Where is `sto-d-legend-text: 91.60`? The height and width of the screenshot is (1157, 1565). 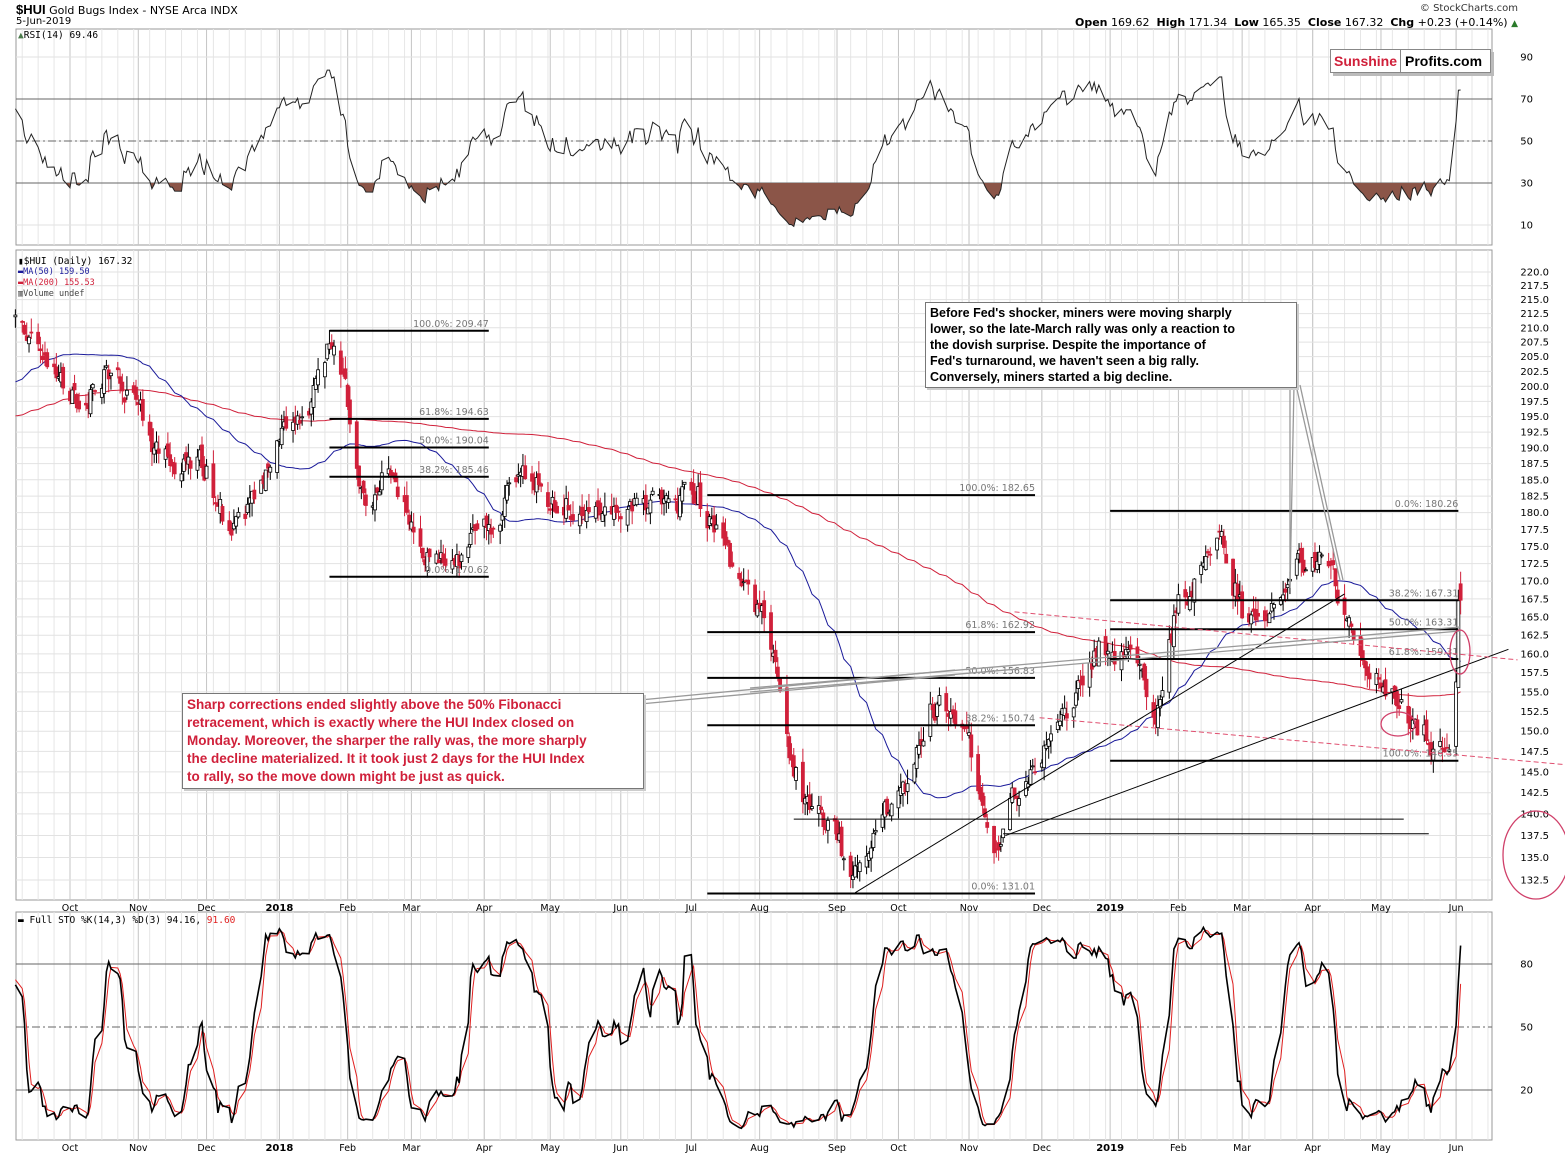
sto-d-legend-text: 91.60 is located at coordinates (221, 920).